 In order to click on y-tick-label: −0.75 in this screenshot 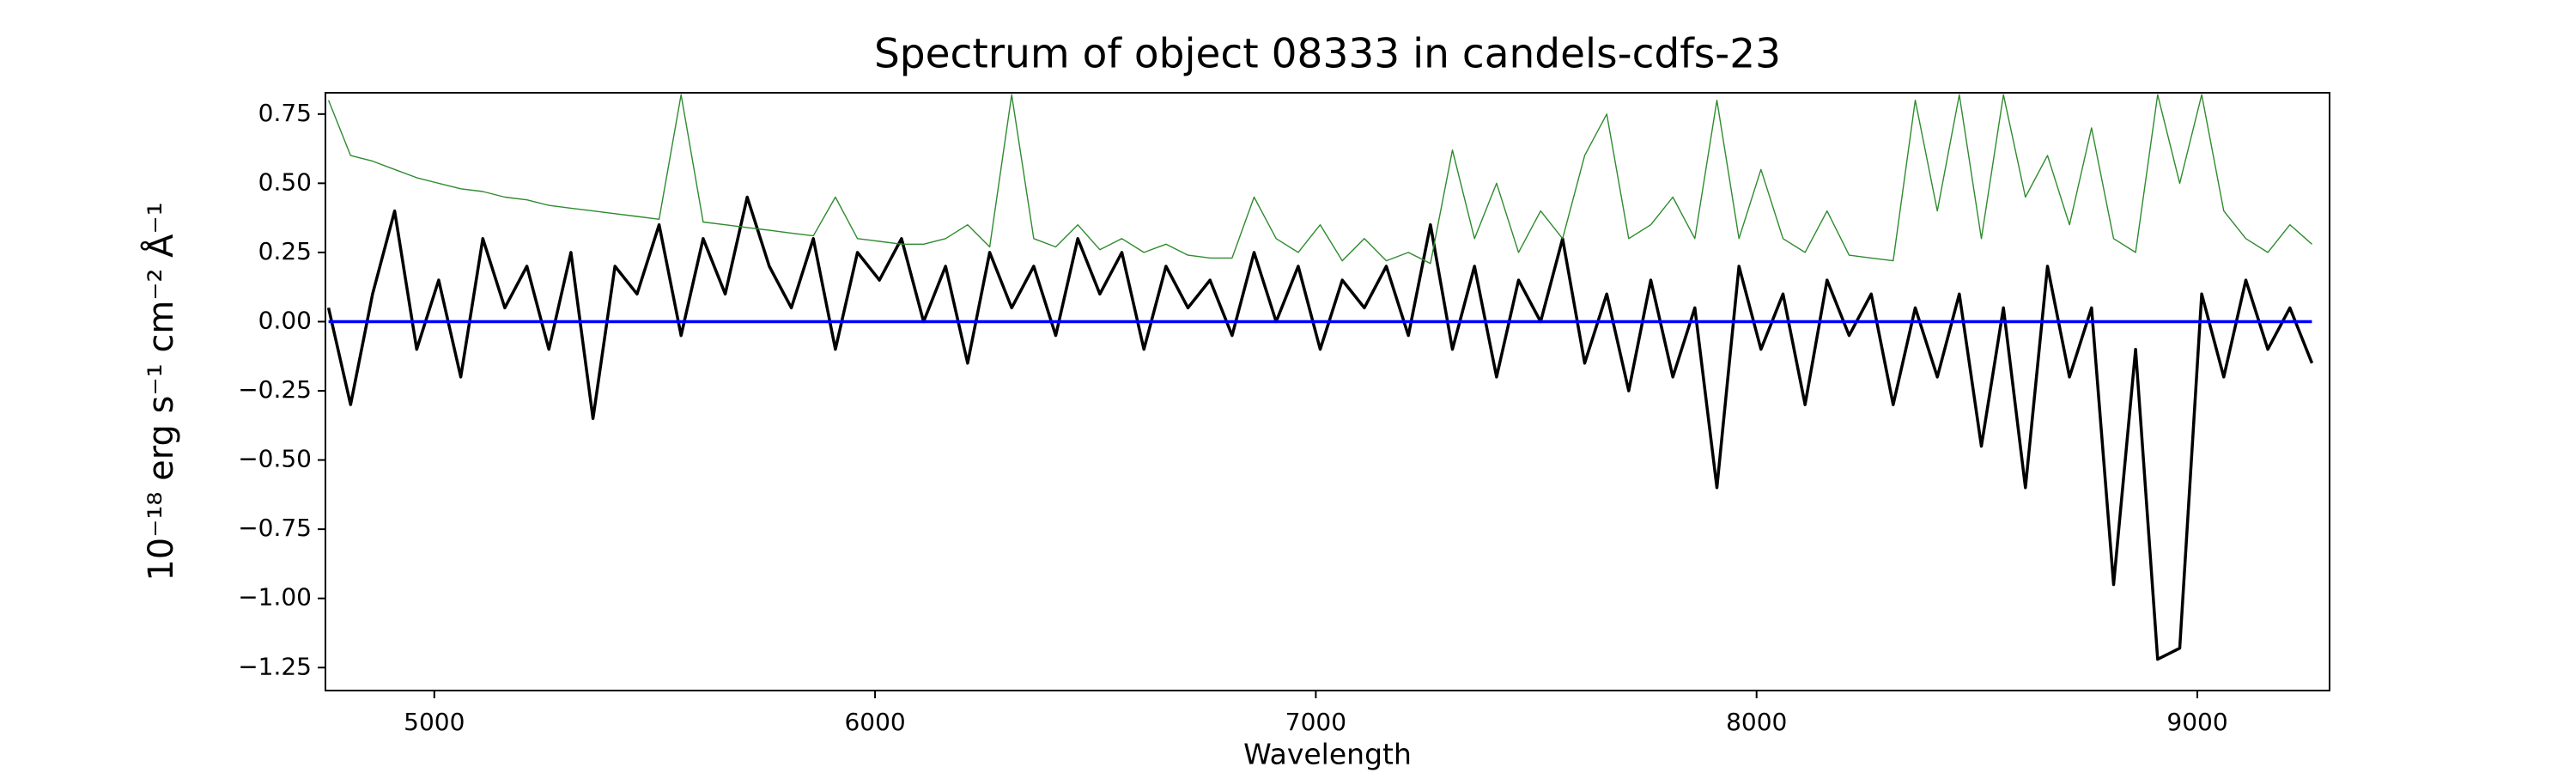, I will do `click(275, 528)`.